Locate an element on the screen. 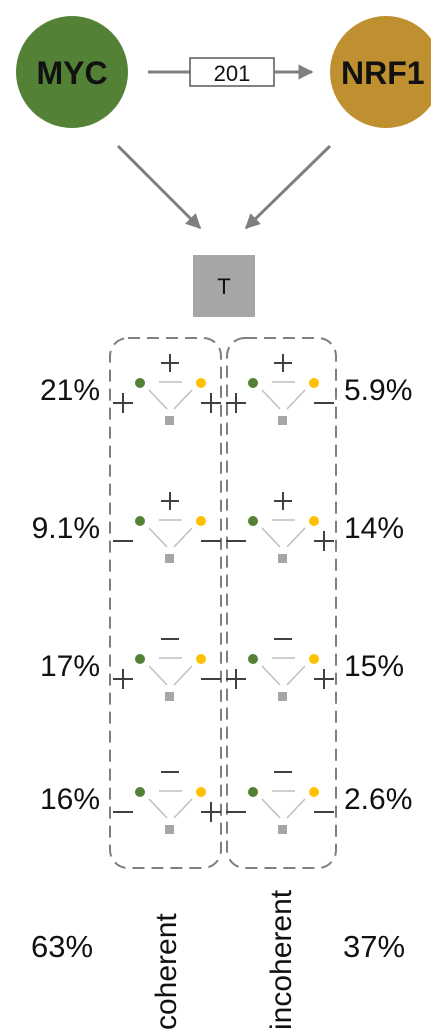 The image size is (431, 1032). regulator-a-label: MYC is located at coordinates (71, 73).